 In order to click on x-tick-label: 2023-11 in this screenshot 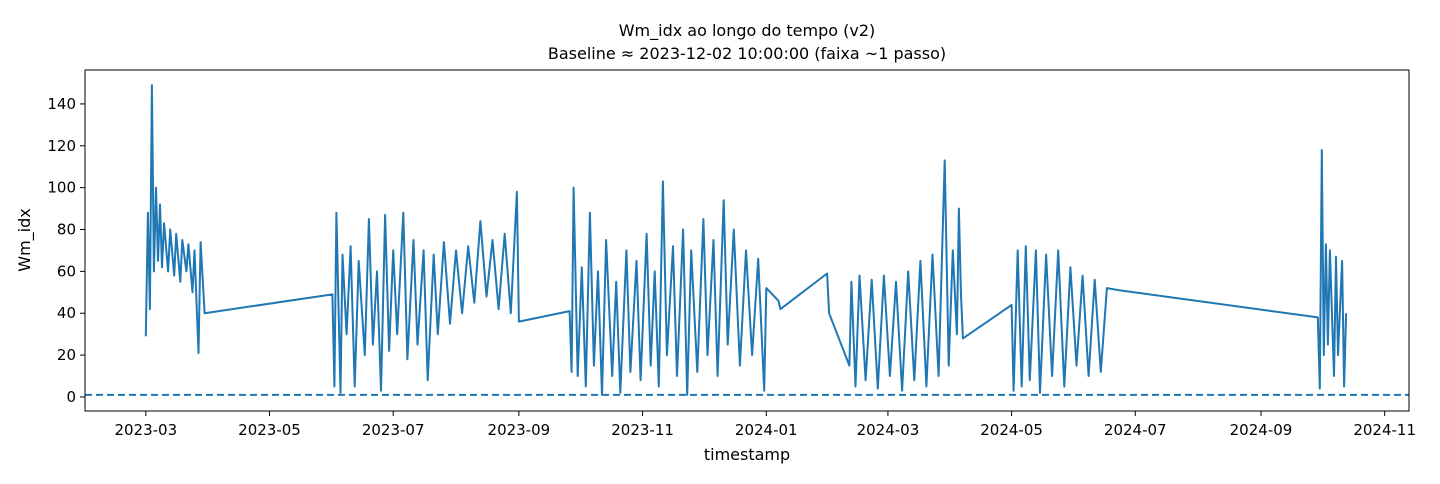, I will do `click(642, 430)`.